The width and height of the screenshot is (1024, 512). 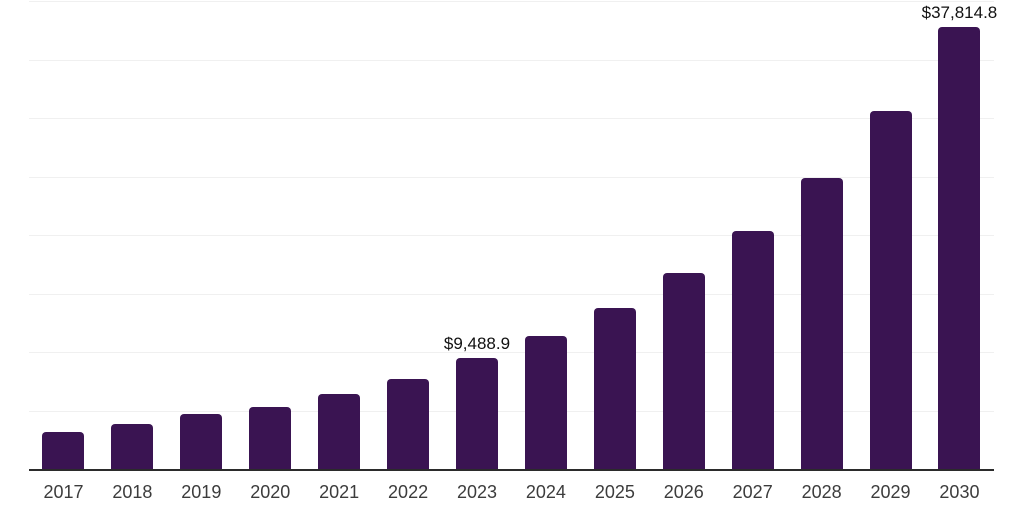 What do you see at coordinates (545, 492) in the screenshot?
I see `x-tick-2024: 2024` at bounding box center [545, 492].